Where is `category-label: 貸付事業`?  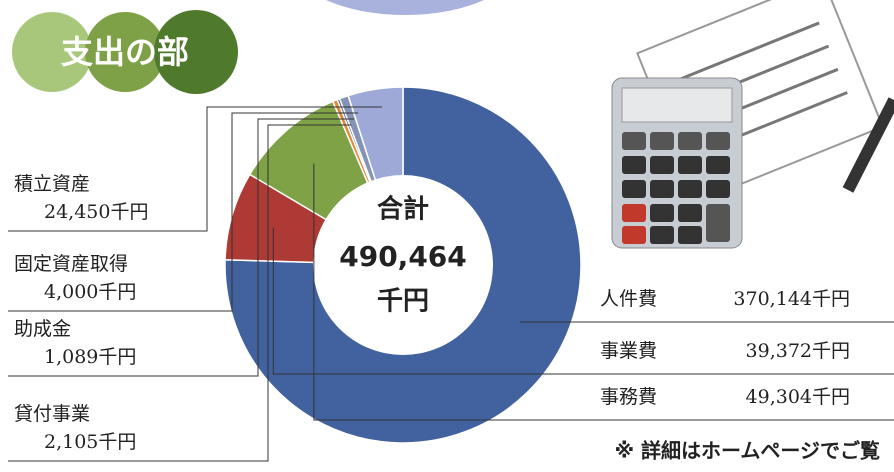
category-label: 貸付事業 is located at coordinates (52, 414).